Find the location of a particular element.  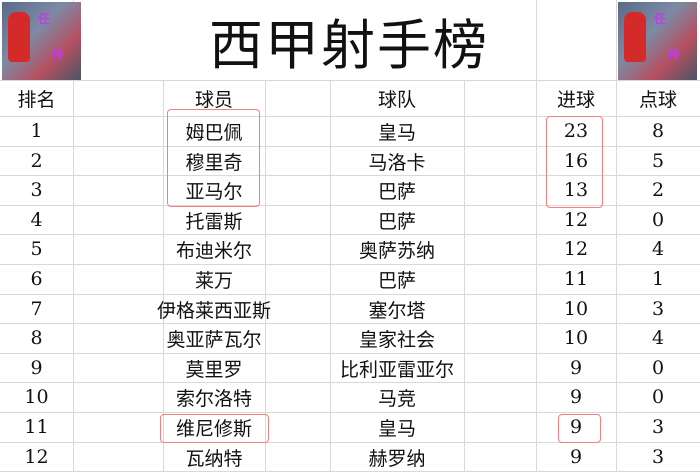

cell-penalties: 2 is located at coordinates (658, 190).